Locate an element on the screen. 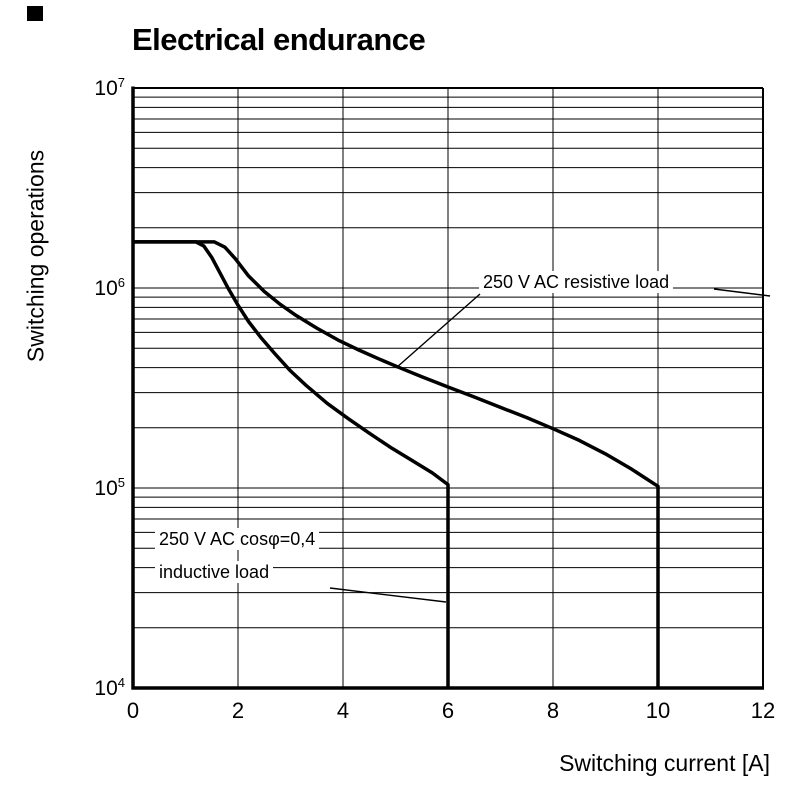 This screenshot has height=800, width=800. x-tick-label: 2 is located at coordinates (238, 710).